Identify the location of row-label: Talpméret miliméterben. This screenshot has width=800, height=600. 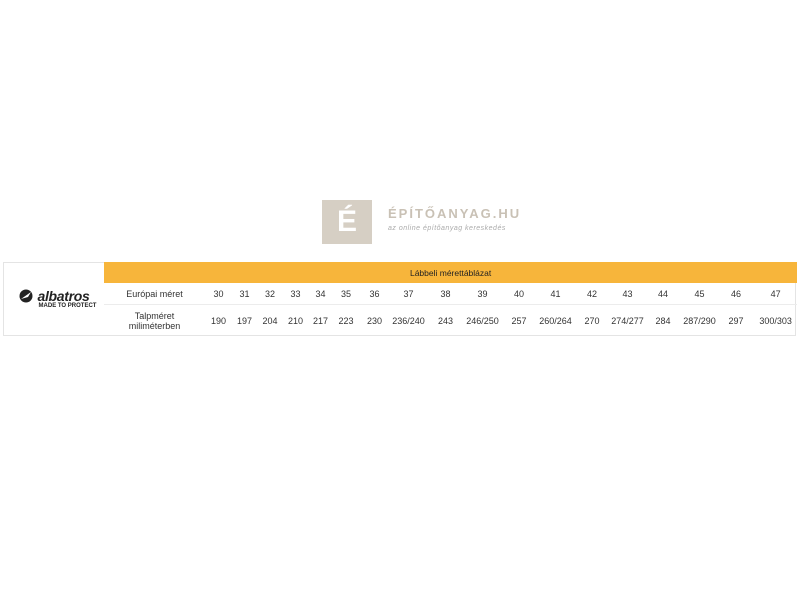
(154, 320).